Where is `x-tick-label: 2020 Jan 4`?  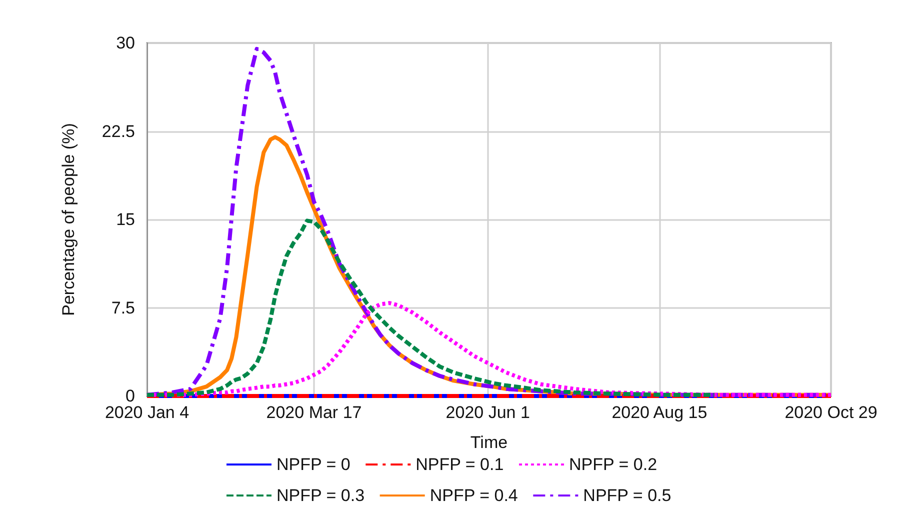 x-tick-label: 2020 Jan 4 is located at coordinates (147, 412).